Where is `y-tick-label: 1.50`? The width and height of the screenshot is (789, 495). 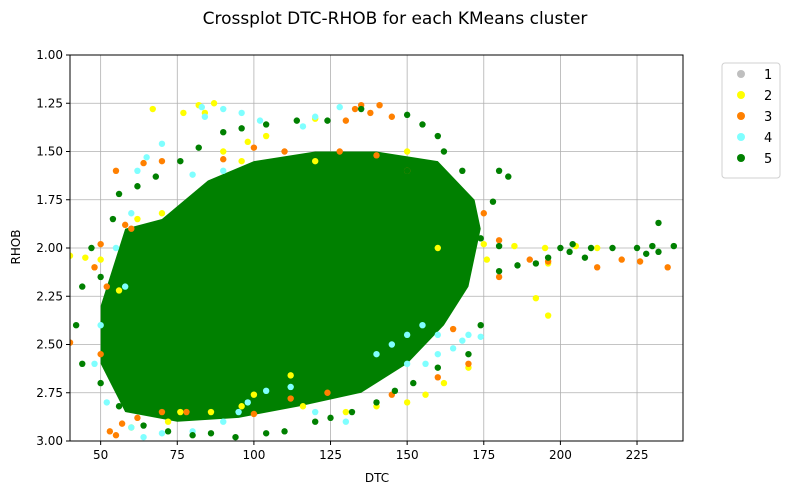
y-tick-label: 1.50 is located at coordinates (49, 152).